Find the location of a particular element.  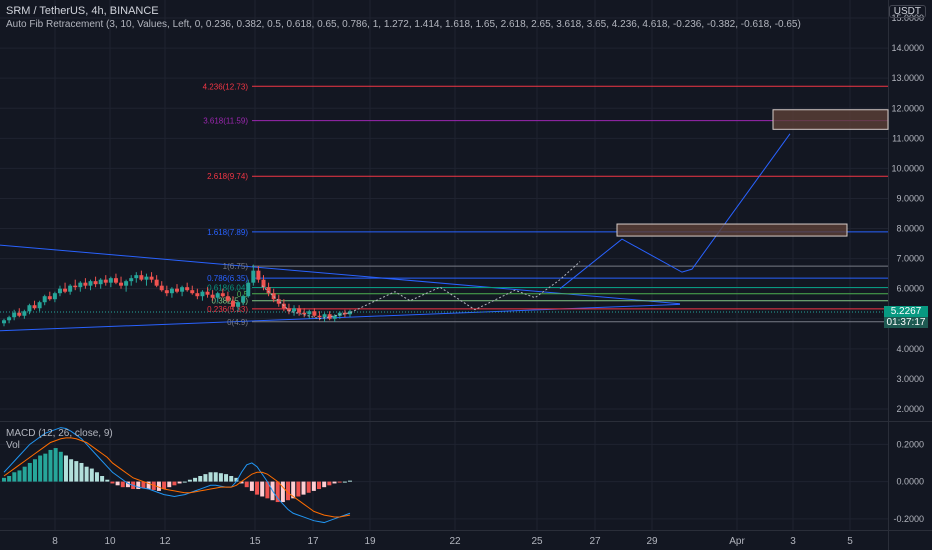

macd-tick-label: 0.2000 is located at coordinates (910, 444).